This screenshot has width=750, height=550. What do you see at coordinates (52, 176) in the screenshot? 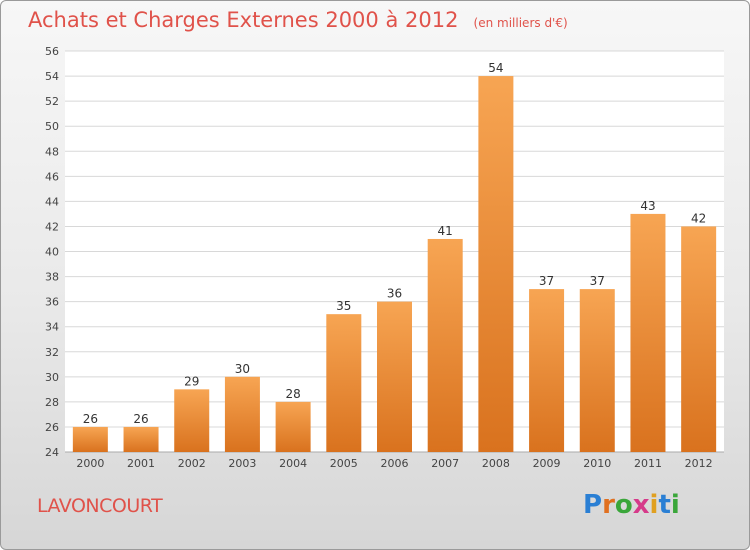
I see `y-tick-label: 46` at bounding box center [52, 176].